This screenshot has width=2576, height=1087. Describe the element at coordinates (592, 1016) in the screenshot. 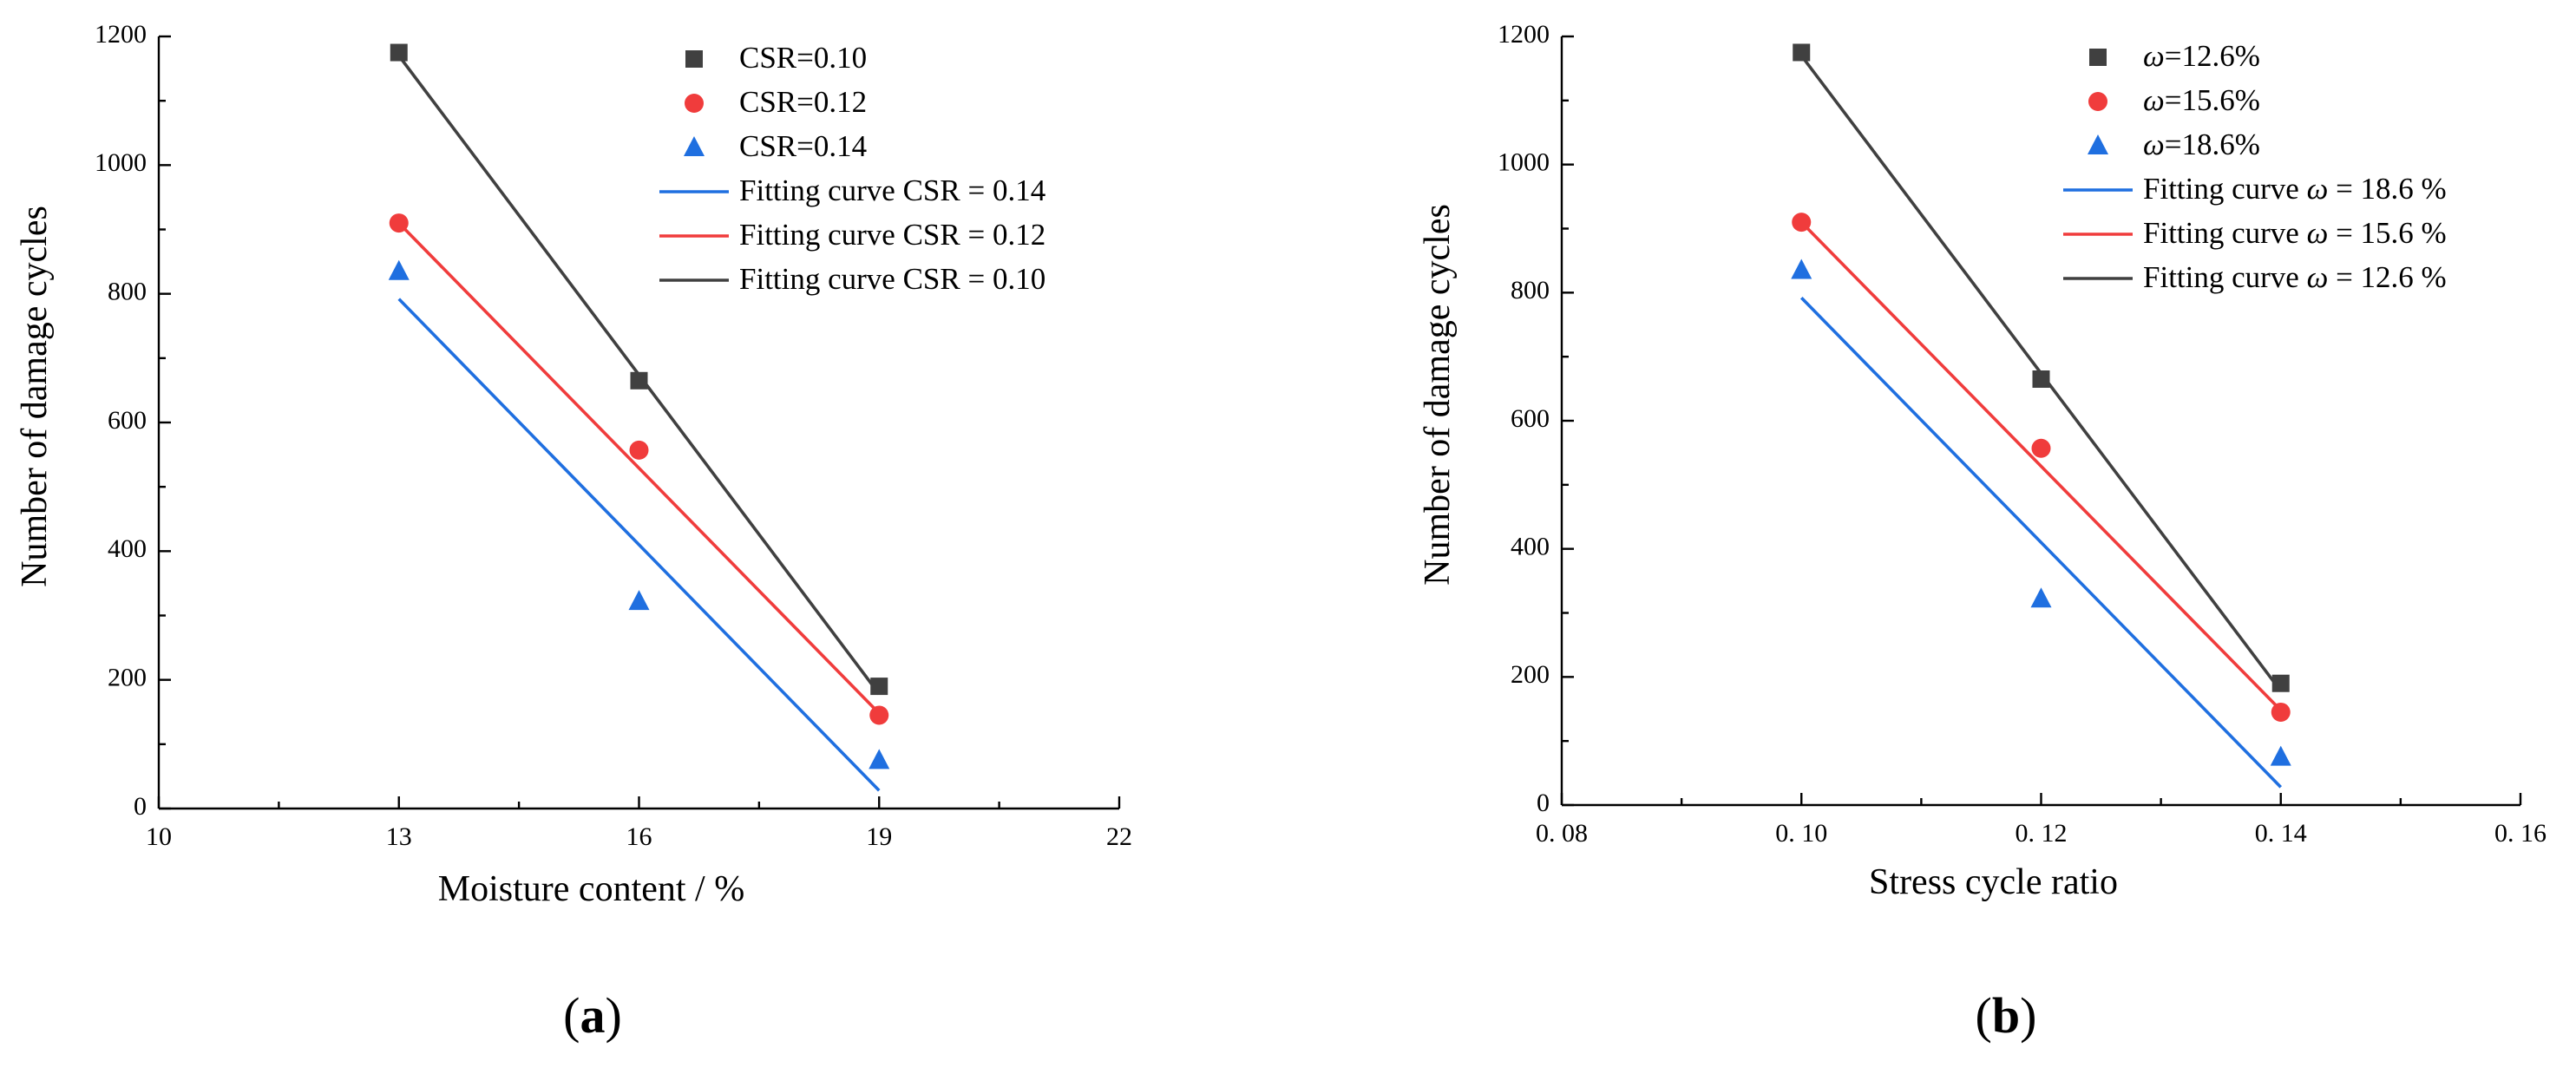

I see `panel-label: (a)` at that location.